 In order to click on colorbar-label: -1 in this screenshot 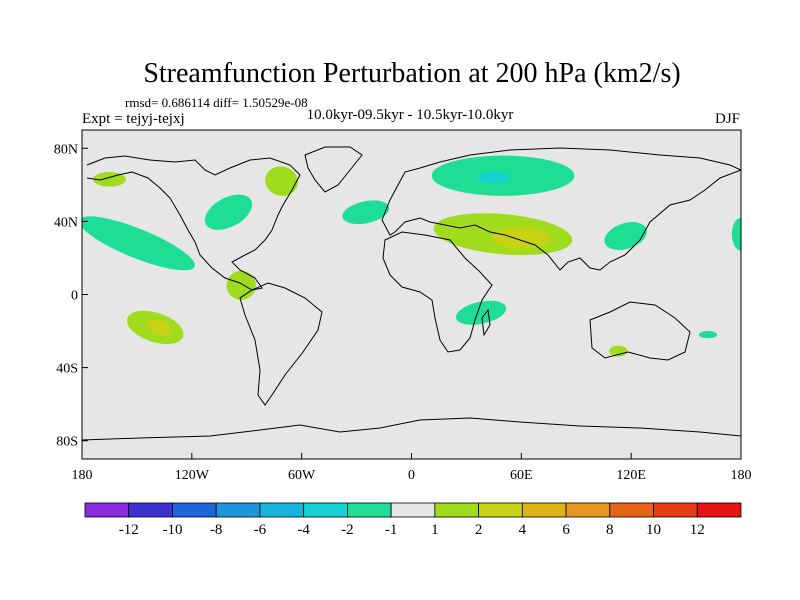, I will do `click(391, 530)`.